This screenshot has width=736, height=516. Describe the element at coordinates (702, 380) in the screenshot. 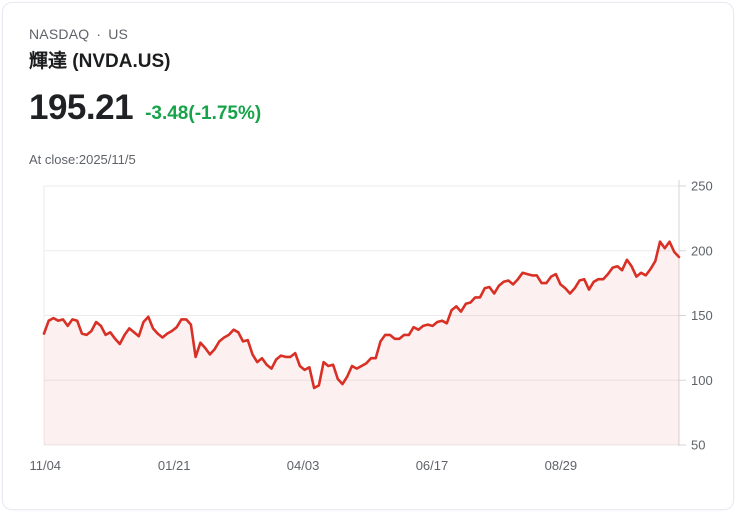

I see `y-tick-label: 100` at that location.